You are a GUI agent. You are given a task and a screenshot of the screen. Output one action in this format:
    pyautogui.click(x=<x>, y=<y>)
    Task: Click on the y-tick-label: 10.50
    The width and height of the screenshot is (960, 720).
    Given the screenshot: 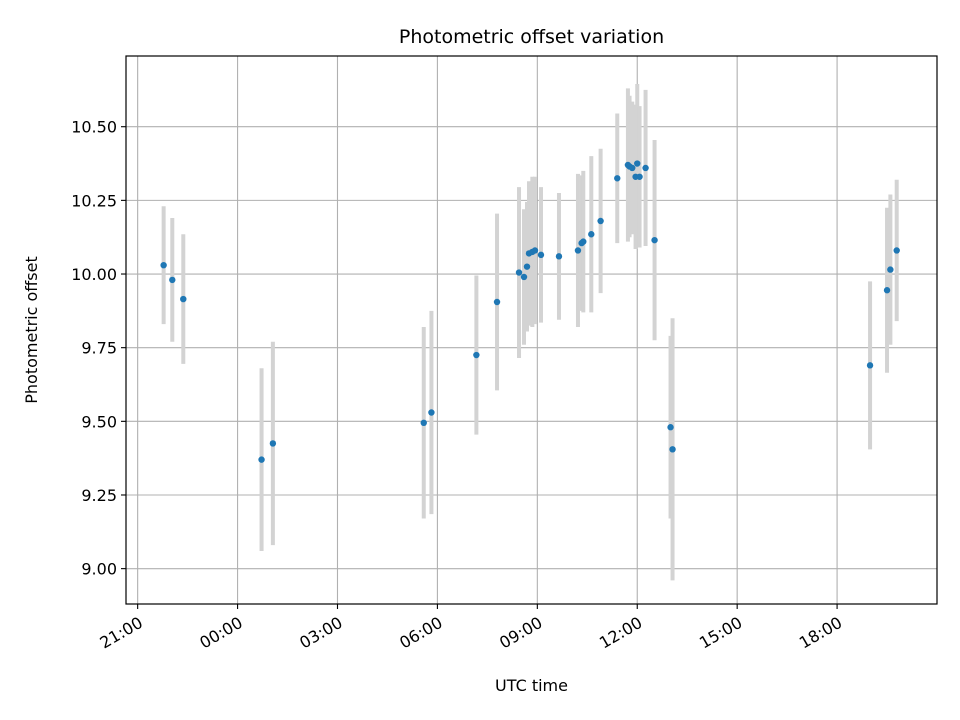 What is the action you would take?
    pyautogui.click(x=94, y=127)
    